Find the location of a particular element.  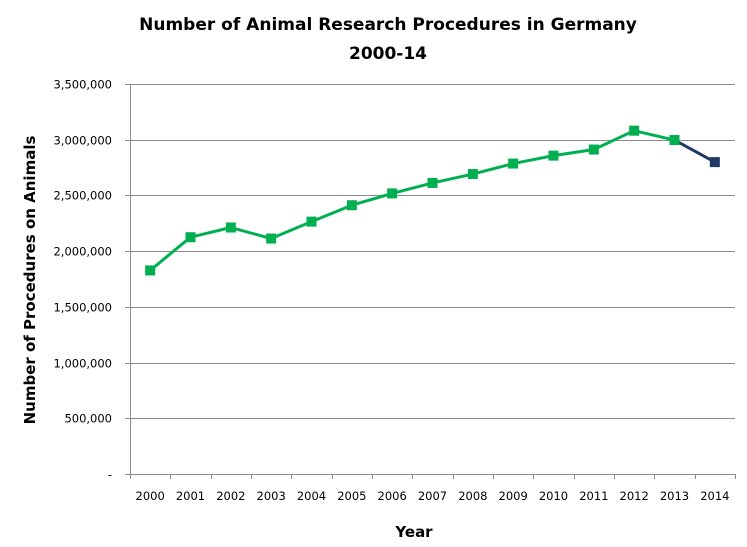

x-tick-label: 2008 is located at coordinates (472, 496).